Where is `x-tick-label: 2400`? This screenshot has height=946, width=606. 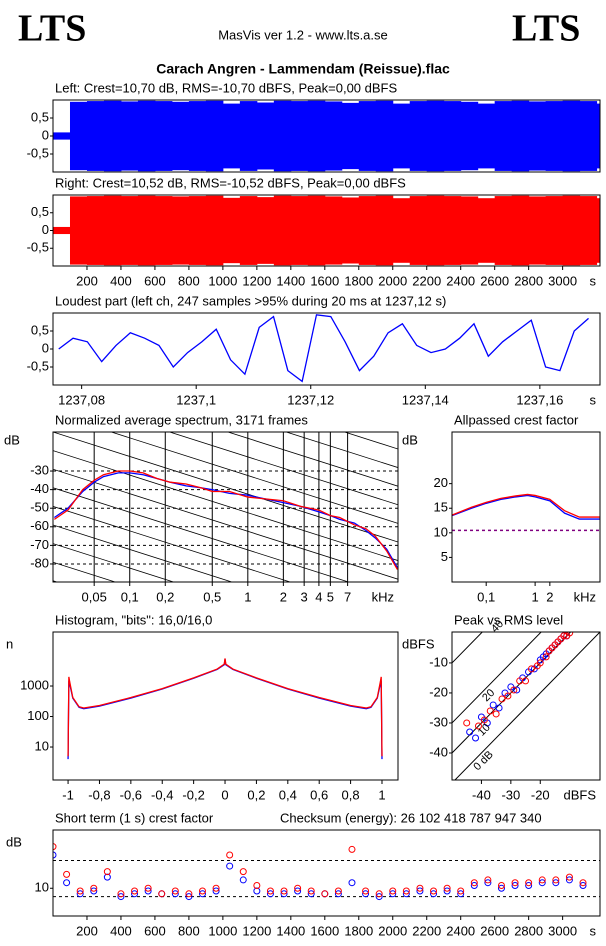 x-tick-label: 2400 is located at coordinates (460, 280).